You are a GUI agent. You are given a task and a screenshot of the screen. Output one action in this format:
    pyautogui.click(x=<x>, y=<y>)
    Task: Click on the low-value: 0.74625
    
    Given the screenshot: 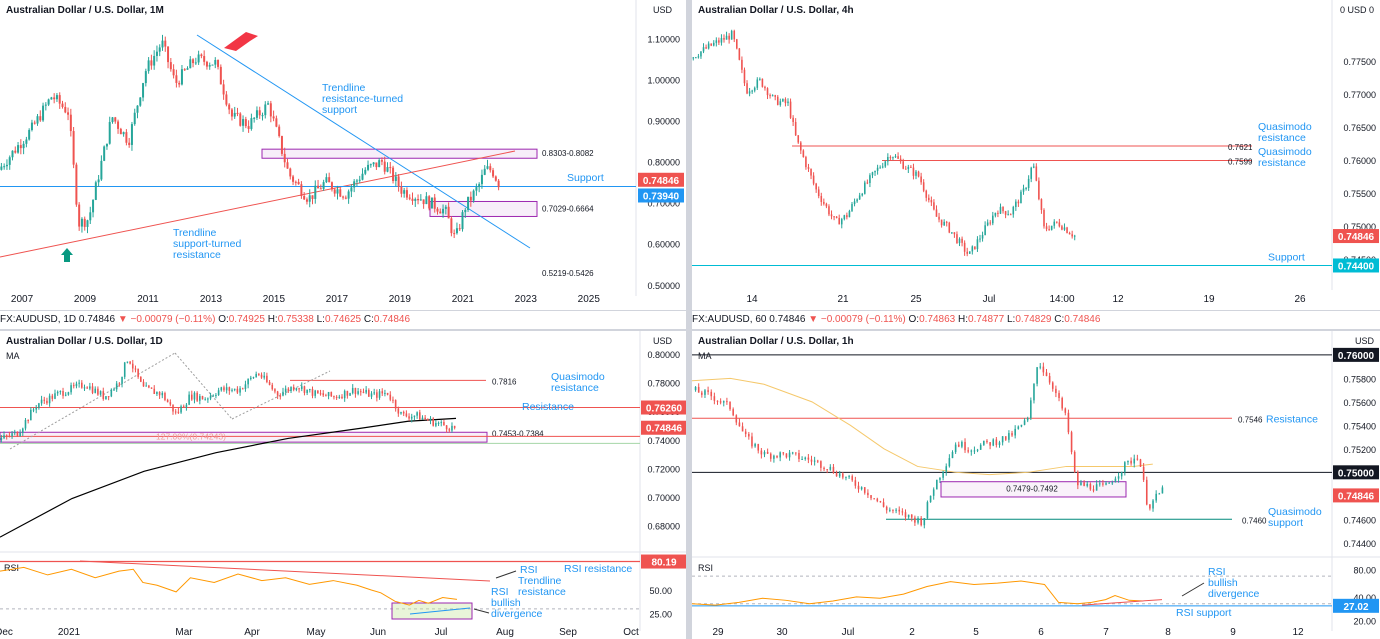 What is the action you would take?
    pyautogui.click(x=343, y=319)
    